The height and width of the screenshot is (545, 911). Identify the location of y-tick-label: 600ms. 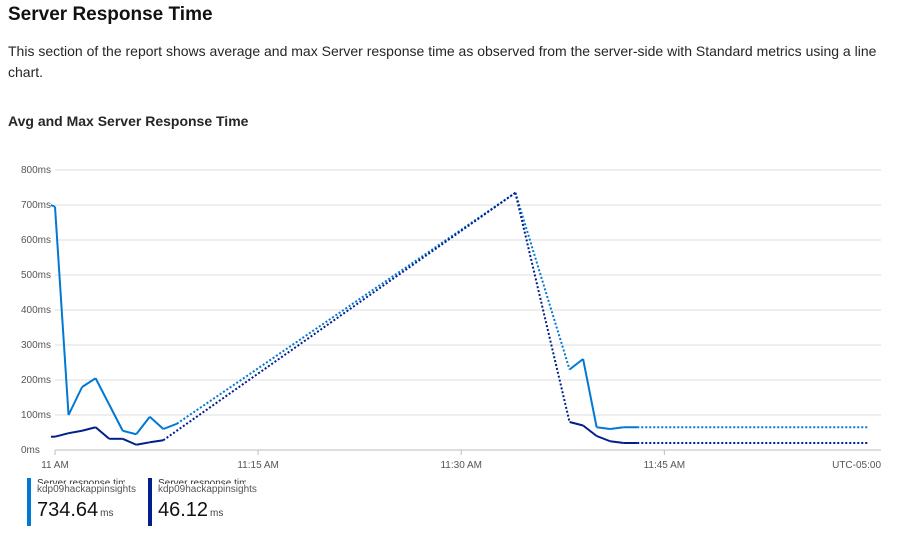
(36, 240).